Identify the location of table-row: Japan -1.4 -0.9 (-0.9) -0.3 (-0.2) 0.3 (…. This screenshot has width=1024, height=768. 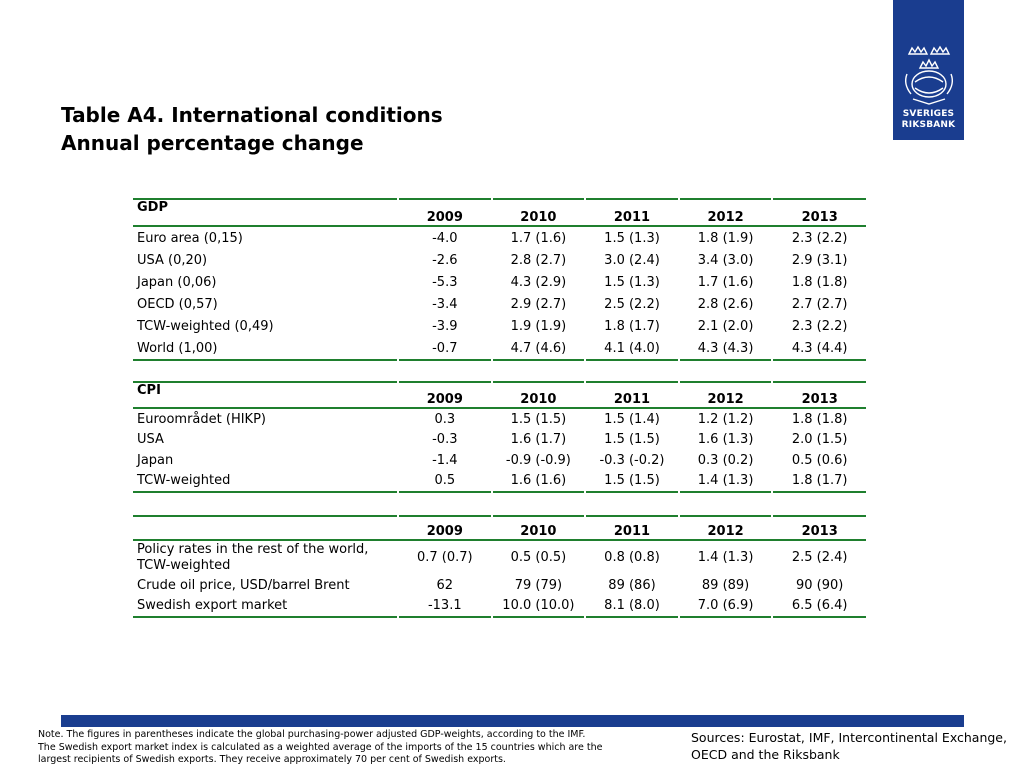
(499, 460).